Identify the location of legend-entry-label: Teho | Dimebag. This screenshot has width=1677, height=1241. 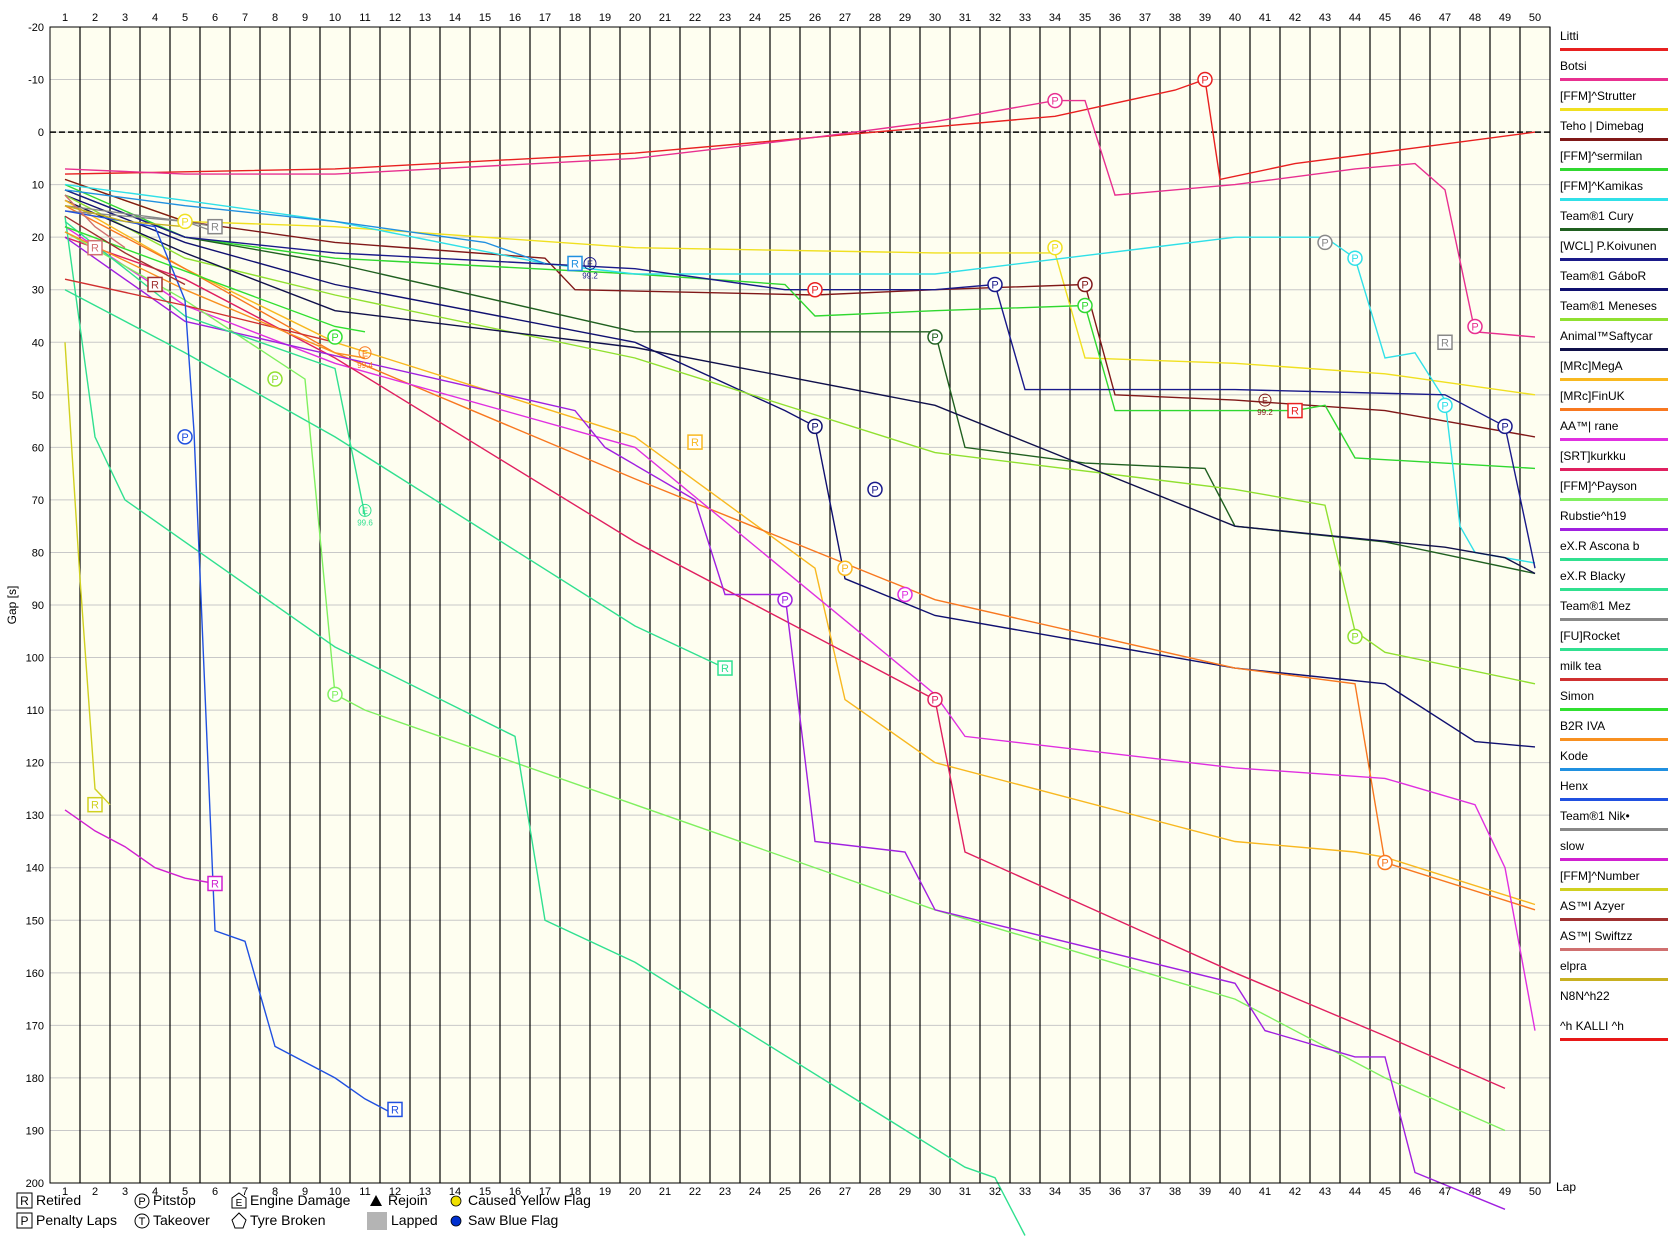
(1602, 126).